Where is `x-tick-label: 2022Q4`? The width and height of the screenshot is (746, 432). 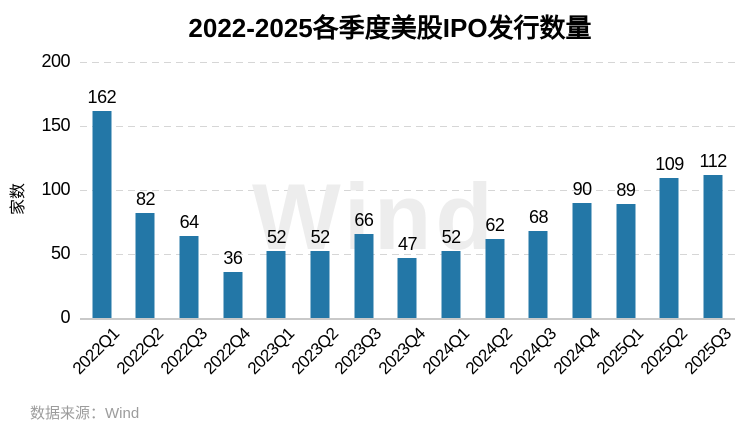 x-tick-label: 2022Q4 is located at coordinates (227, 351).